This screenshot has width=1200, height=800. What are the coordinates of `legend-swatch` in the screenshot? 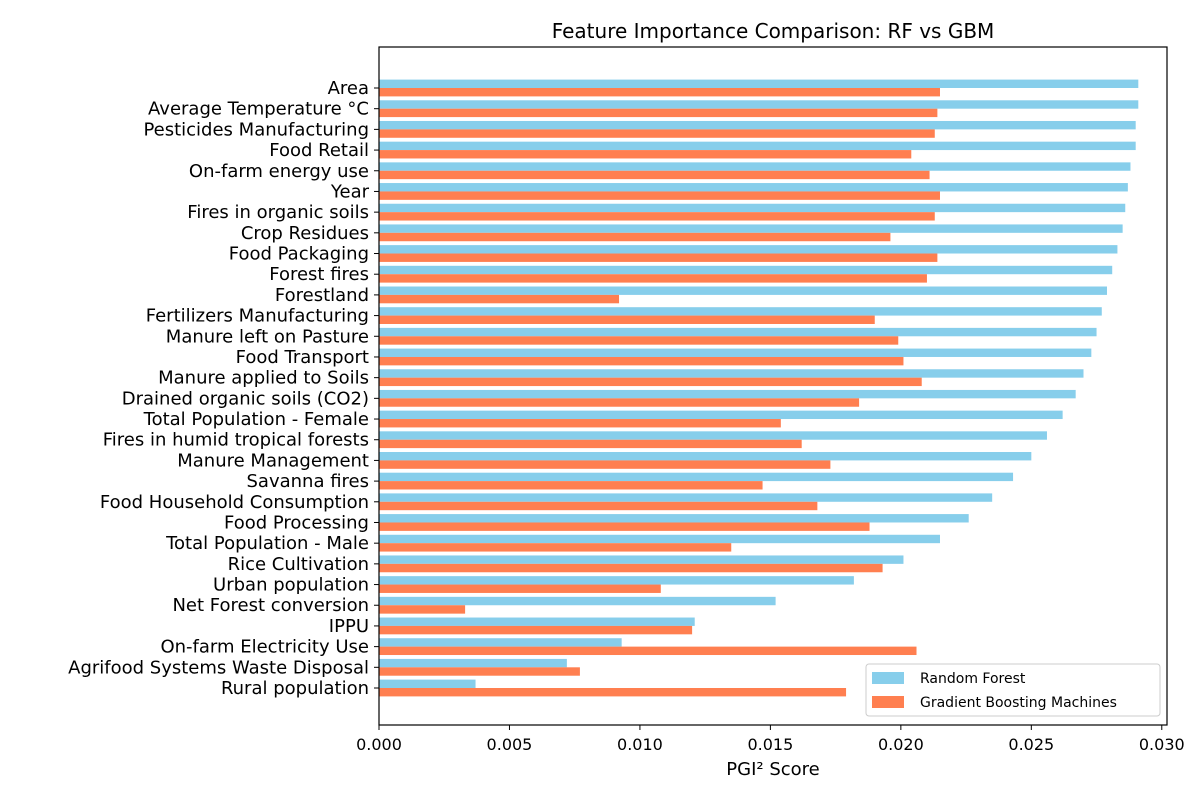 It's located at (888, 702).